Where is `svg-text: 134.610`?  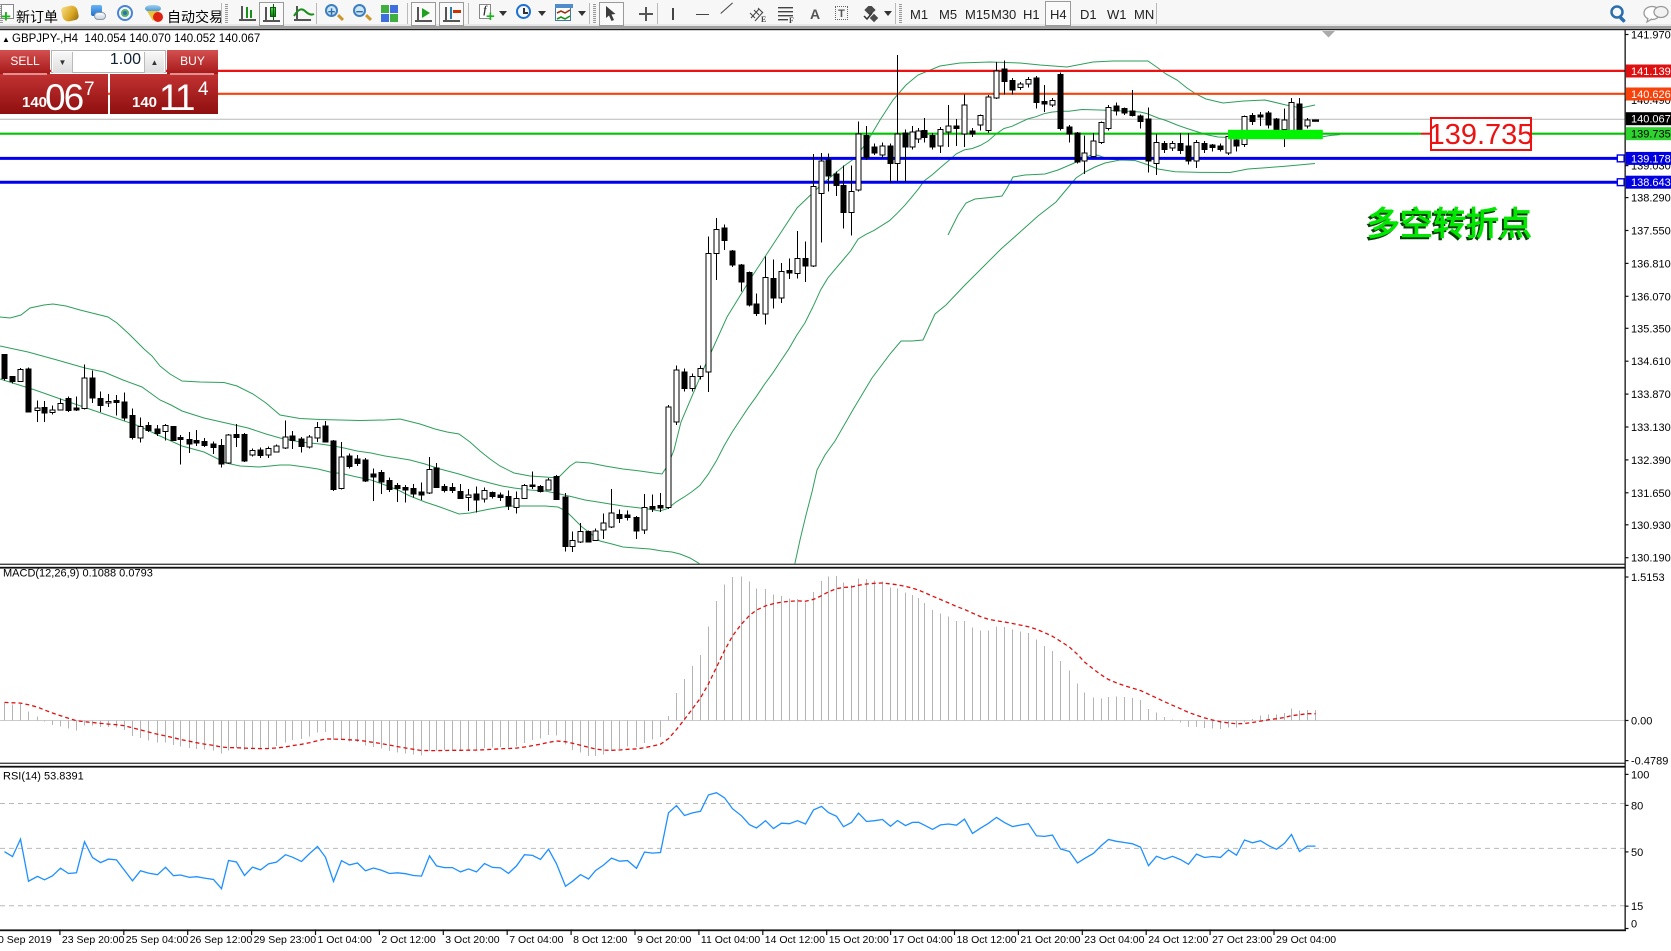
svg-text: 134.610 is located at coordinates (1651, 362).